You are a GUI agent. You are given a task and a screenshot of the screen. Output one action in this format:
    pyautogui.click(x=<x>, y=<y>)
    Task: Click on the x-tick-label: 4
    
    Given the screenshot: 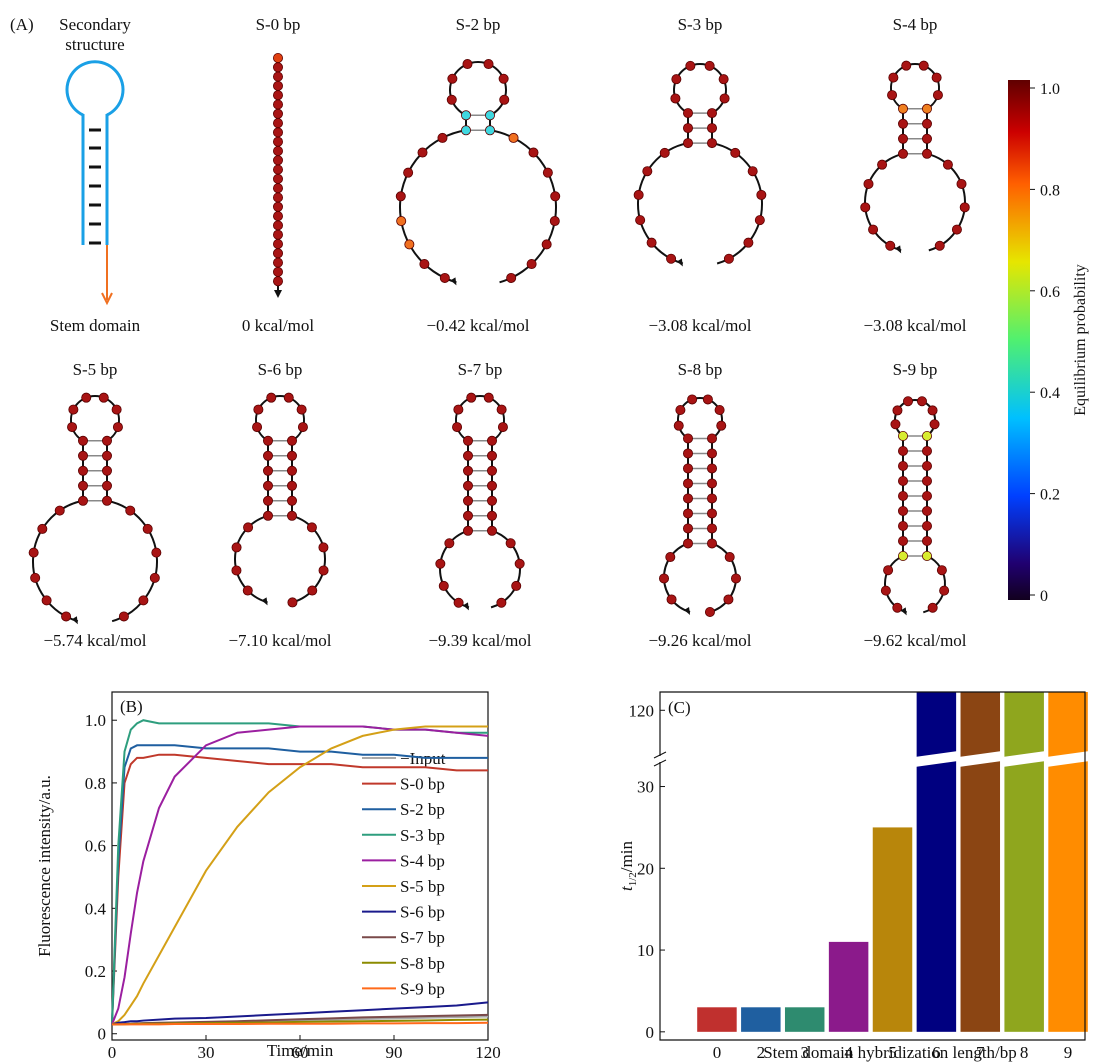 What is the action you would take?
    pyautogui.click(x=848, y=1052)
    